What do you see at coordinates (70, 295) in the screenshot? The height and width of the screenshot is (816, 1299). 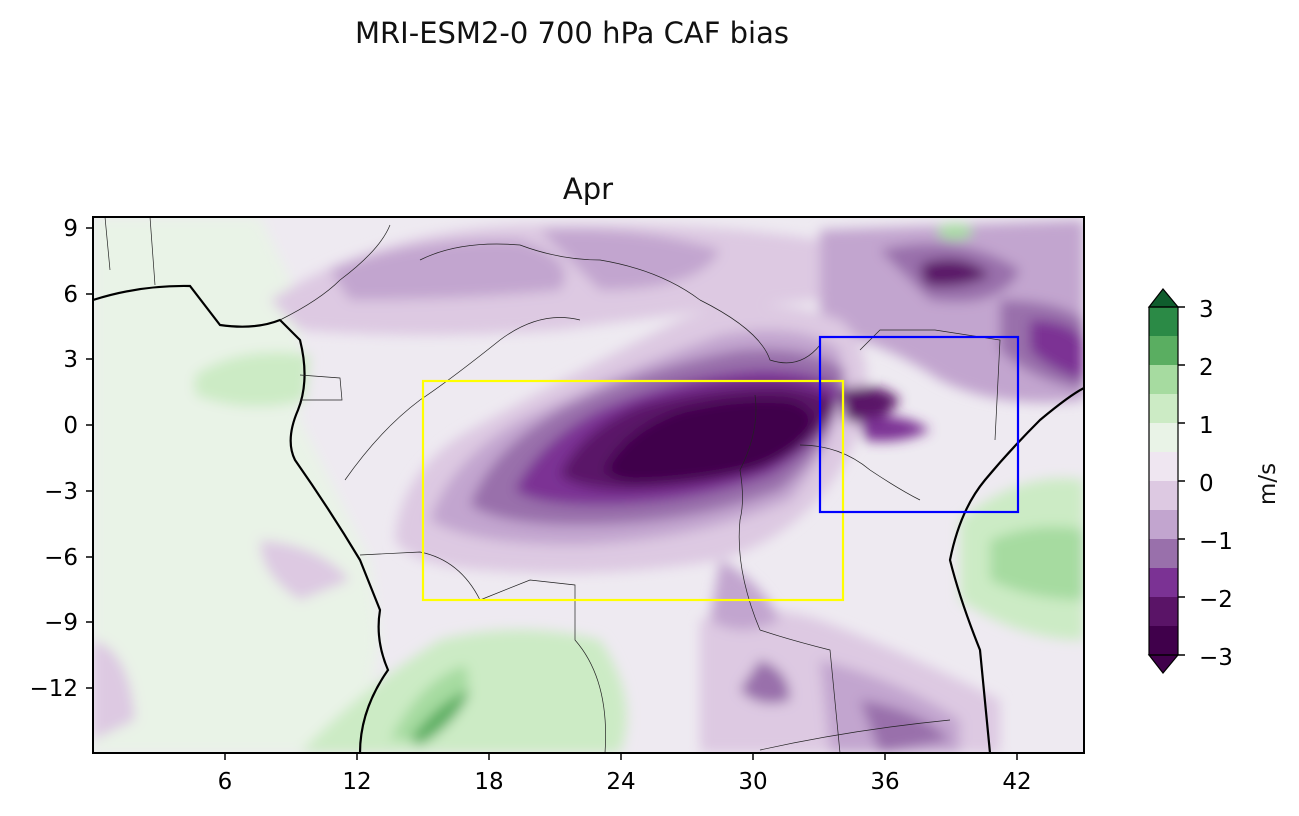 I see `y-tick-label: 6` at bounding box center [70, 295].